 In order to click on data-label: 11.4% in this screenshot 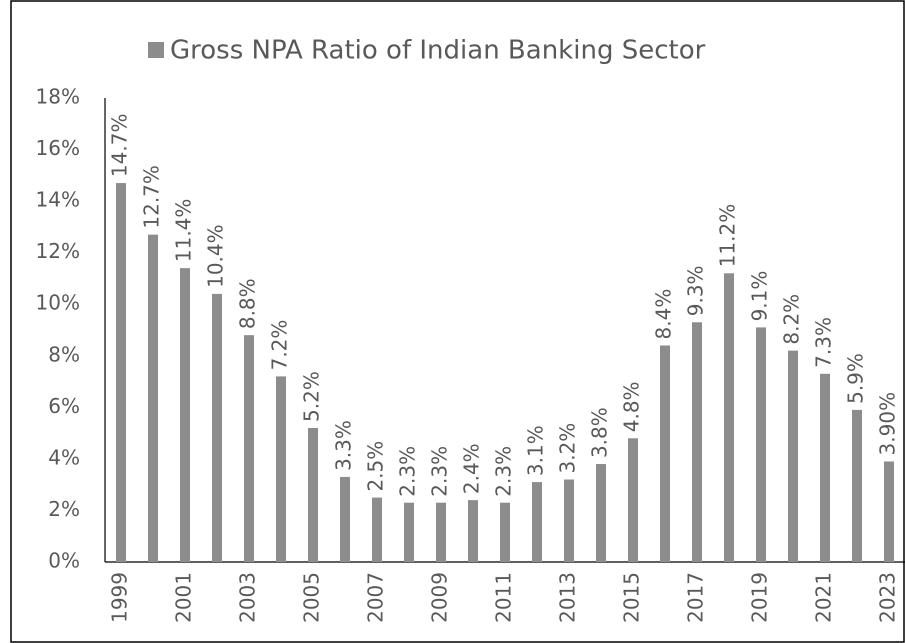, I will do `click(184, 231)`.